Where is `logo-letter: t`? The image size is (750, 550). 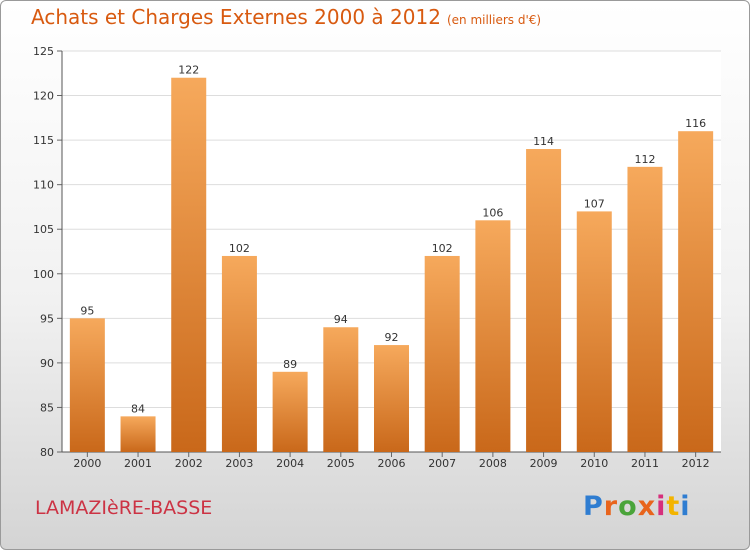
logo-letter: t is located at coordinates (673, 506).